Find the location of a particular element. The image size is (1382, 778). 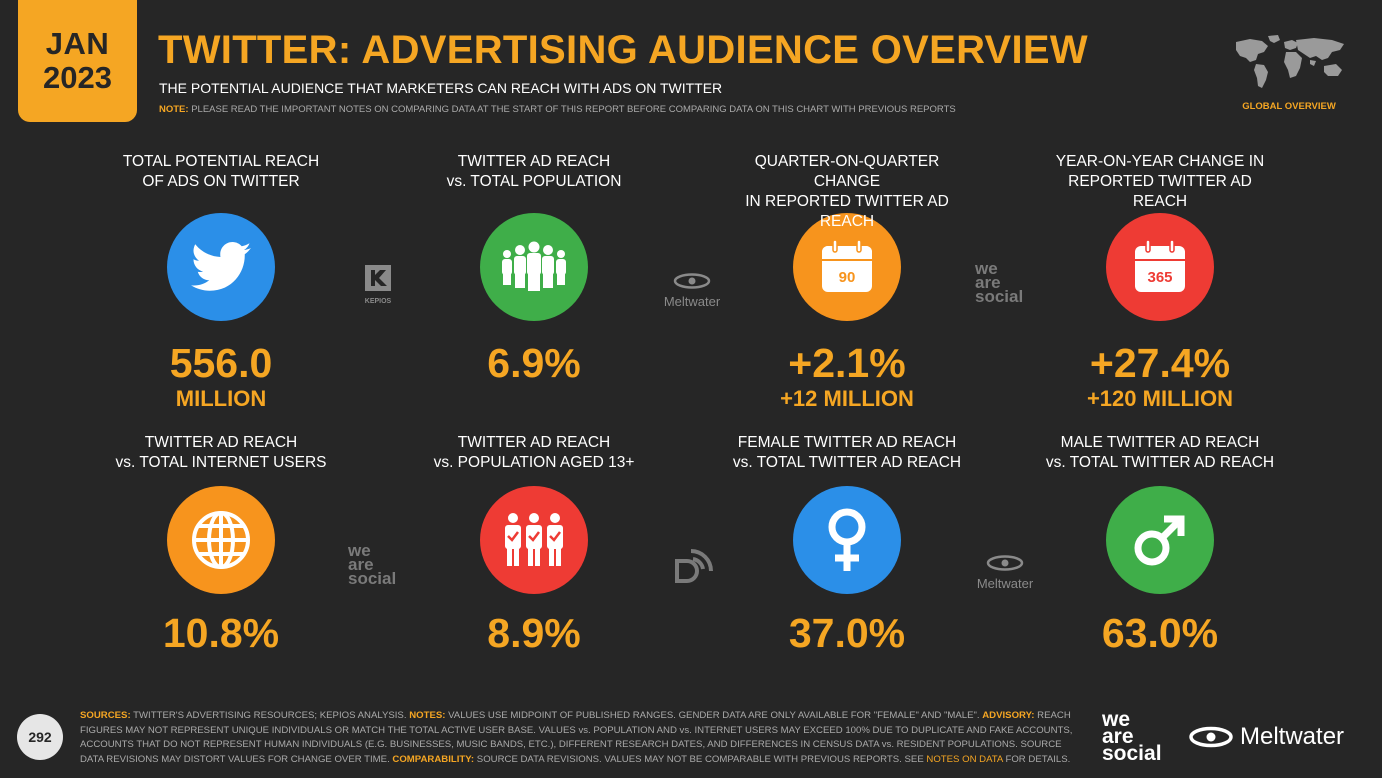

world-map-icon is located at coordinates (1290, 61).